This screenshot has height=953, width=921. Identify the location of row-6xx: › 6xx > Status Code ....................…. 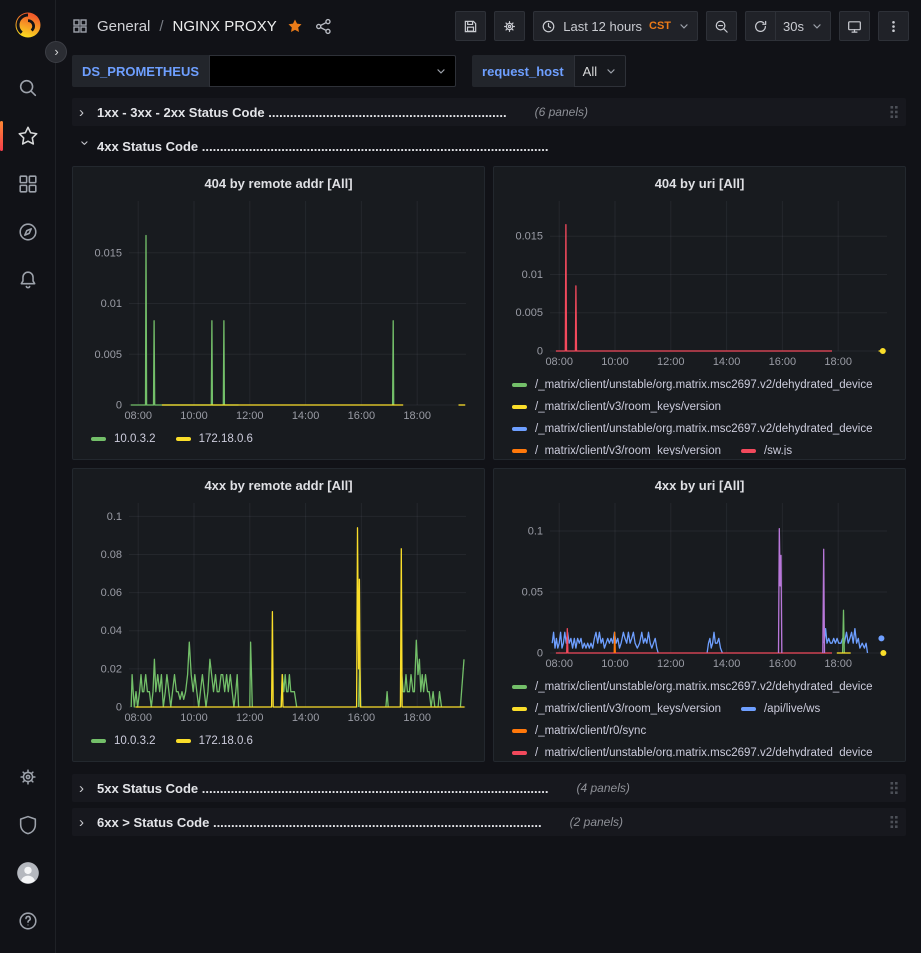
(489, 822).